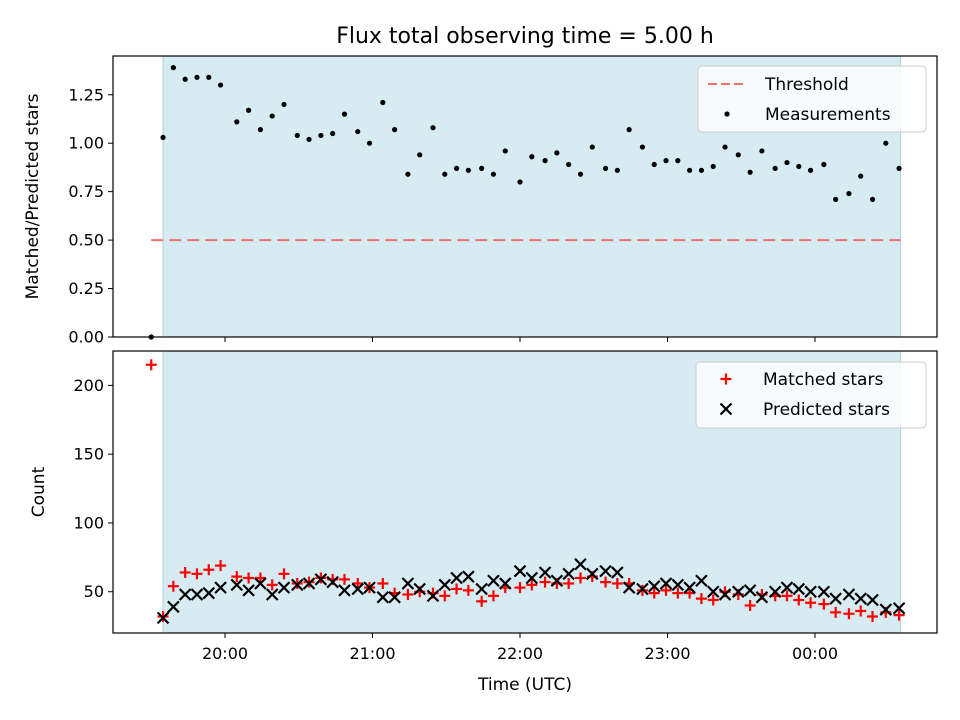 The width and height of the screenshot is (960, 720). I want to click on y-tick-label: 0.00, so click(86, 337).